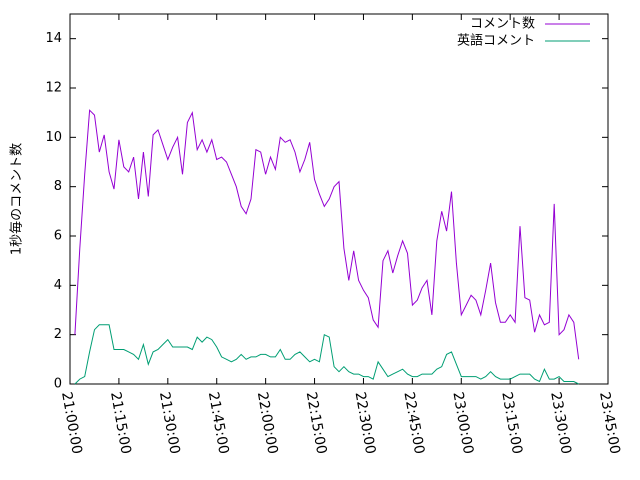  Describe the element at coordinates (218, 423) in the screenshot. I see `x-tick-label: 21:45:00` at that location.